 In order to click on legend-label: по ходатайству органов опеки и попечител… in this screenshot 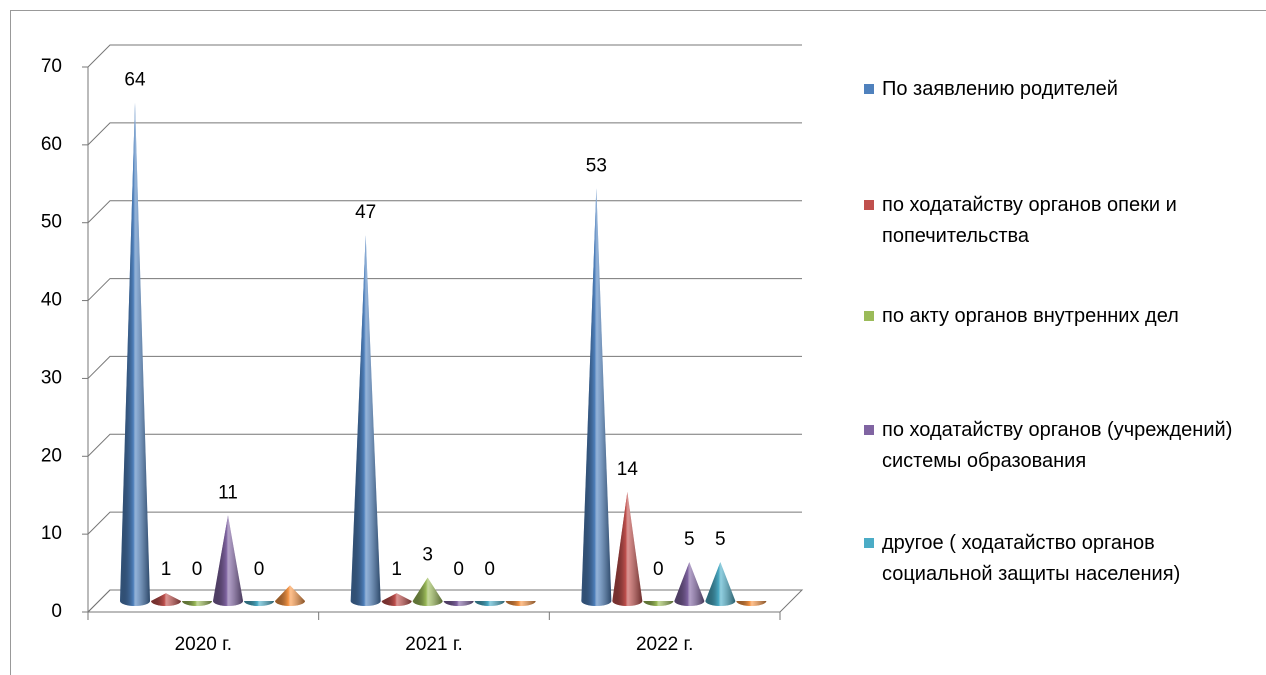, I will do `click(1029, 220)`.